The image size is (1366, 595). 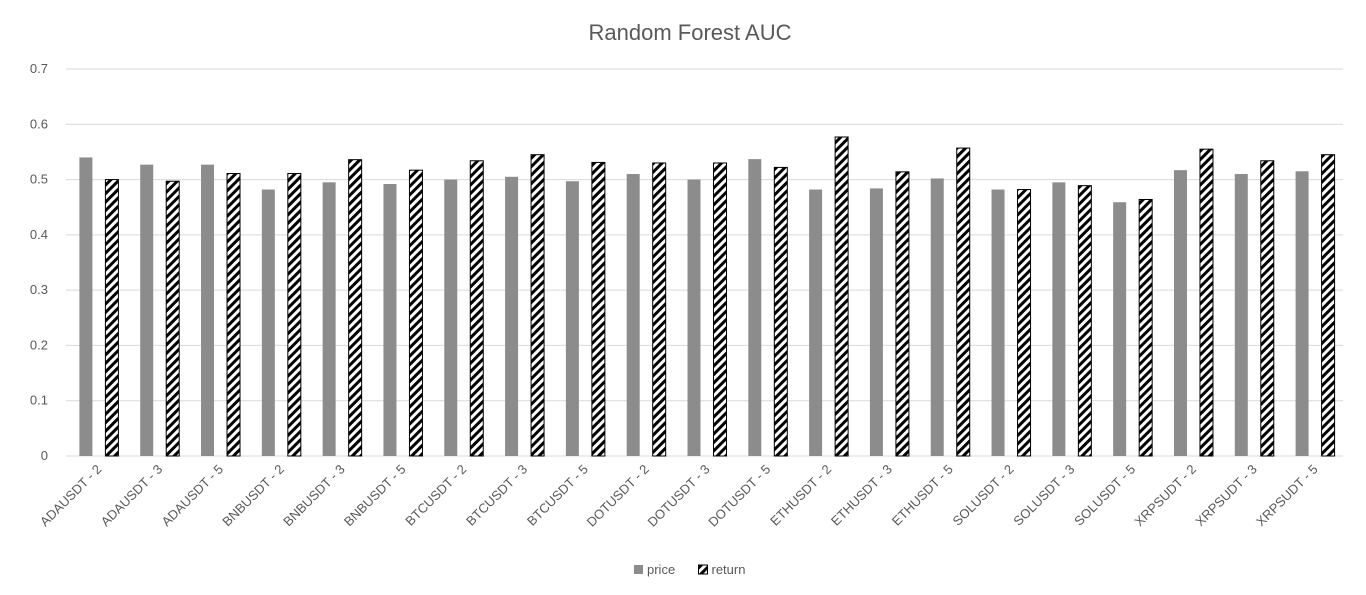 What do you see at coordinates (39, 289) in the screenshot?
I see `y-tick-label: 0.3` at bounding box center [39, 289].